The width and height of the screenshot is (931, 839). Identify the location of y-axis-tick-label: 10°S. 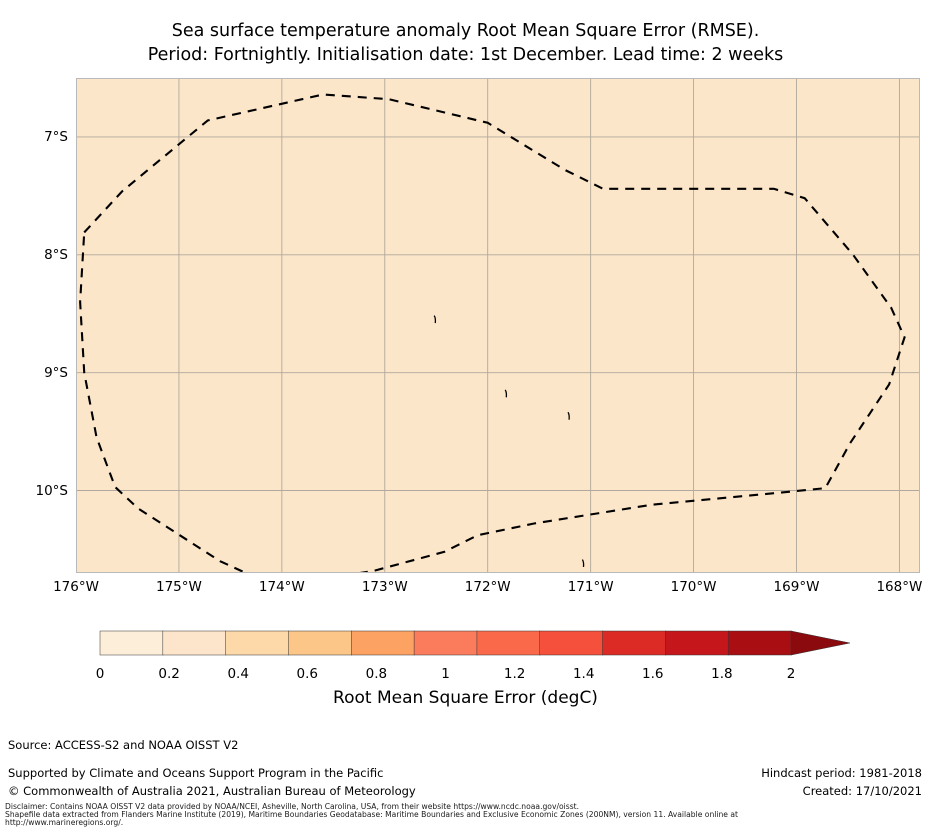
(52, 490).